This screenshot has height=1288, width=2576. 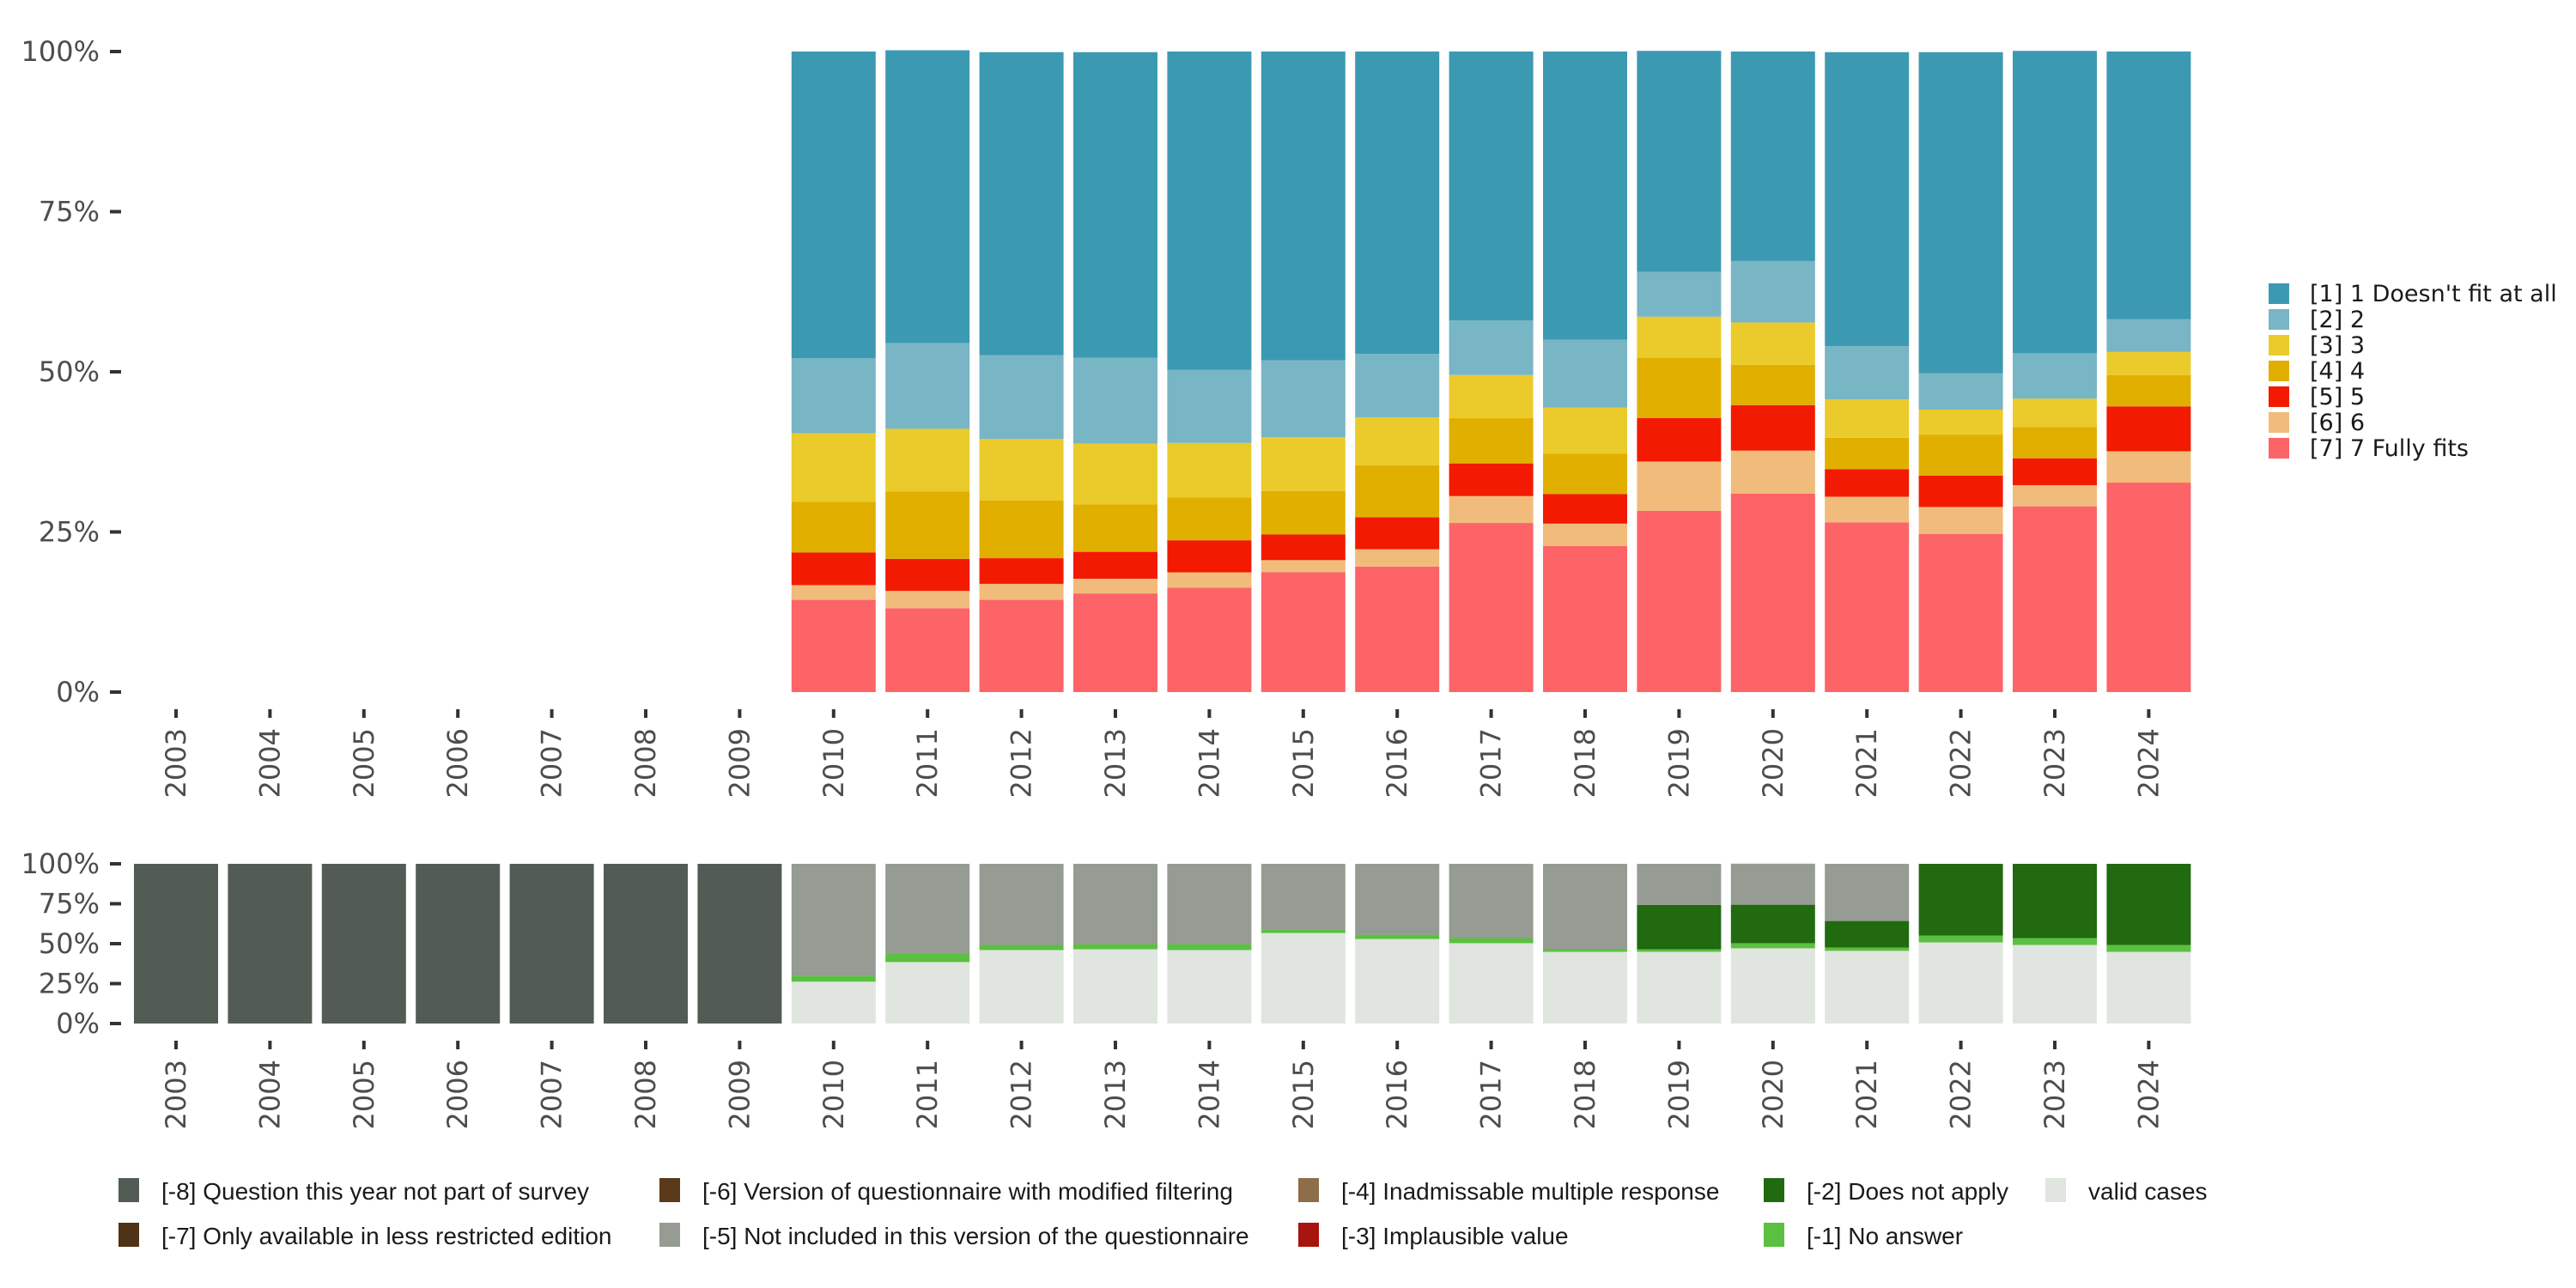 I want to click on bar-segment-2011-valid-cases, so click(x=928, y=993).